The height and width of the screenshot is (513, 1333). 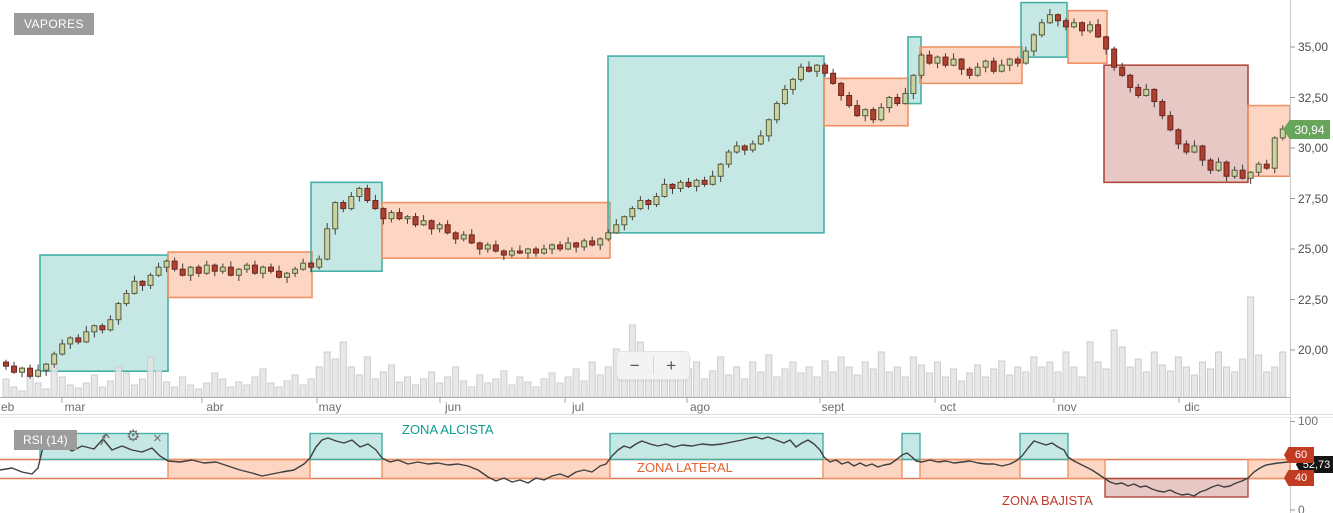 What do you see at coordinates (716, 144) in the screenshot?
I see `zone-alcista` at bounding box center [716, 144].